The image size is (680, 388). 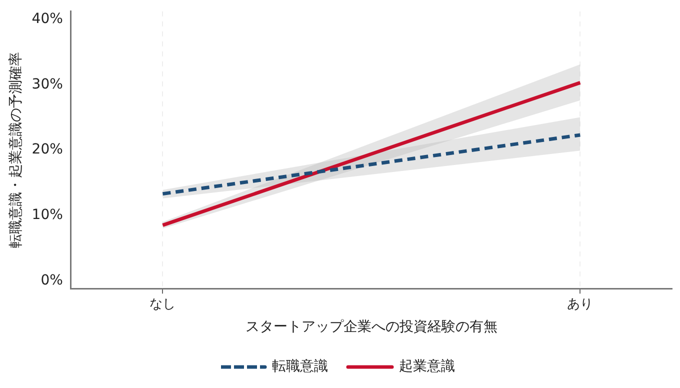 What do you see at coordinates (580, 304) in the screenshot?
I see `x-tick-label: あり` at bounding box center [580, 304].